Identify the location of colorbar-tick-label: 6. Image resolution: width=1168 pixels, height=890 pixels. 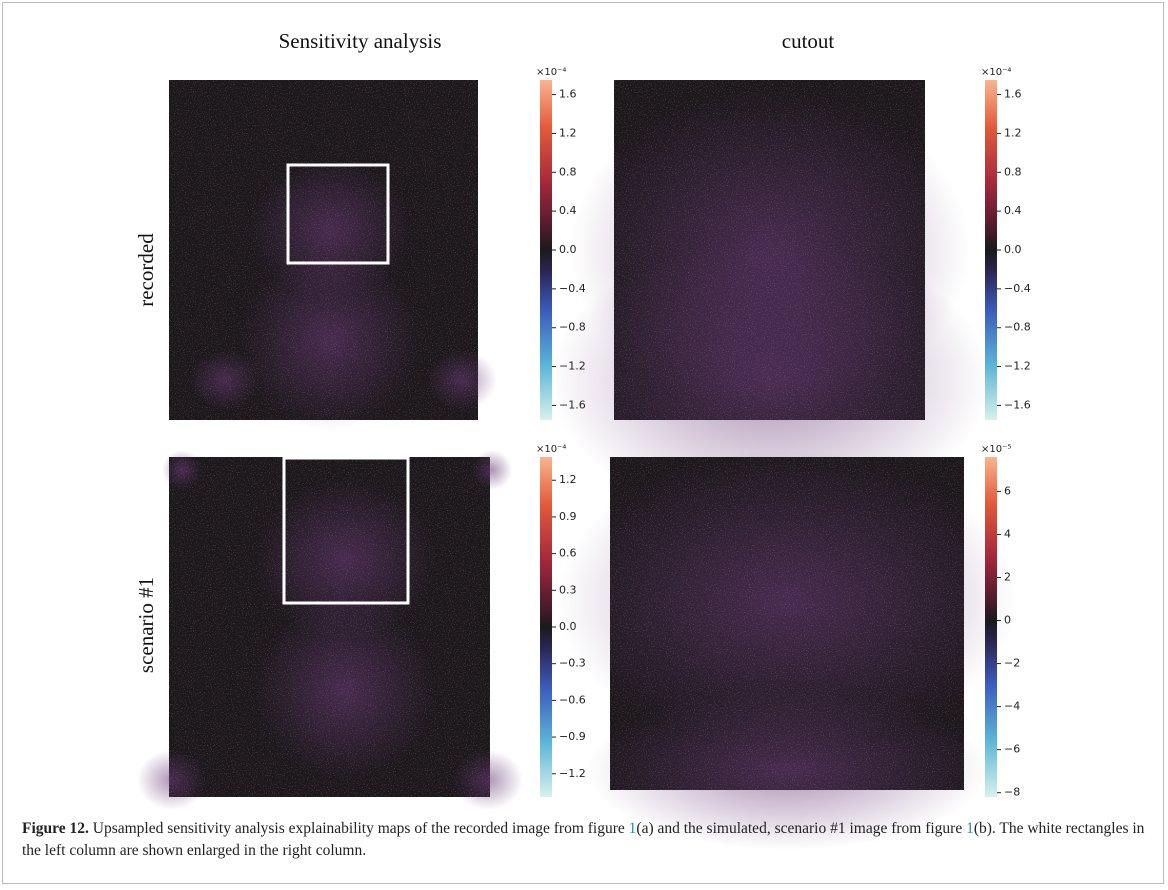
(1007, 490).